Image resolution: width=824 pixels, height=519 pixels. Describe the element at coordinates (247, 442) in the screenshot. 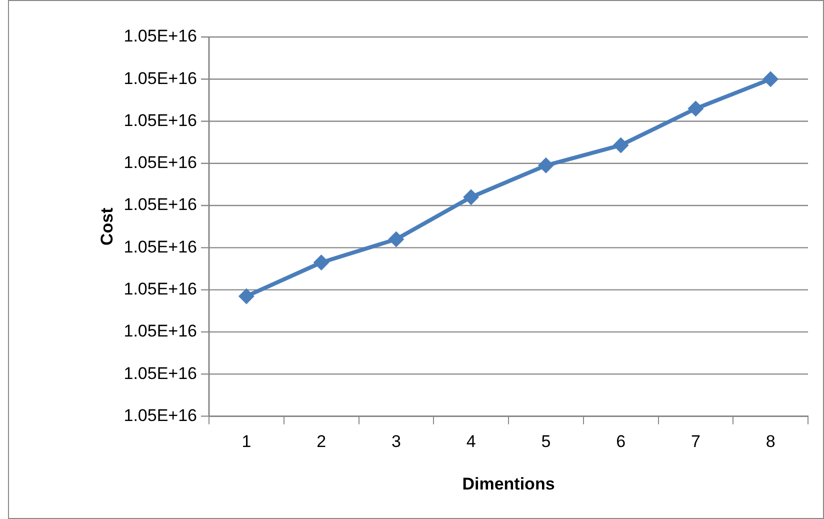

I see `x-tick-label: 1` at that location.